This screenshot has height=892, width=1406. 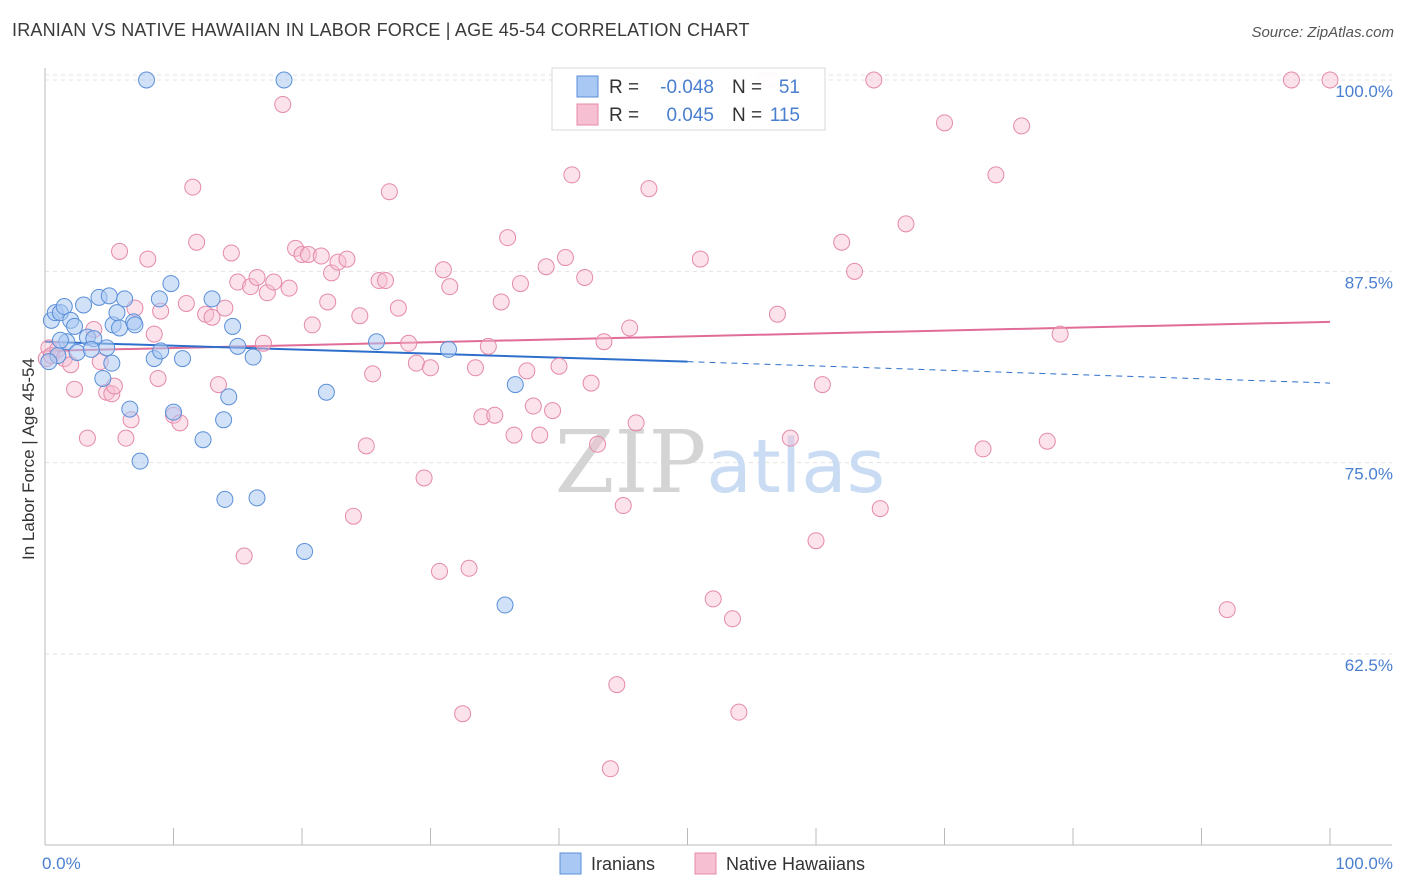 I want to click on bottom-legend-label: Iranians, so click(x=623, y=864).